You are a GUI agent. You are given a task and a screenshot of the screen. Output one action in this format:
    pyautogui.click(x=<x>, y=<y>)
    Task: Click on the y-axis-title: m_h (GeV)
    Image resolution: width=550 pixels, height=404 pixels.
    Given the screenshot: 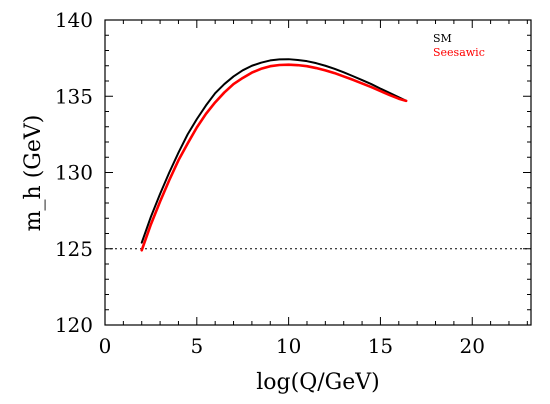 What is the action you would take?
    pyautogui.click(x=33, y=173)
    